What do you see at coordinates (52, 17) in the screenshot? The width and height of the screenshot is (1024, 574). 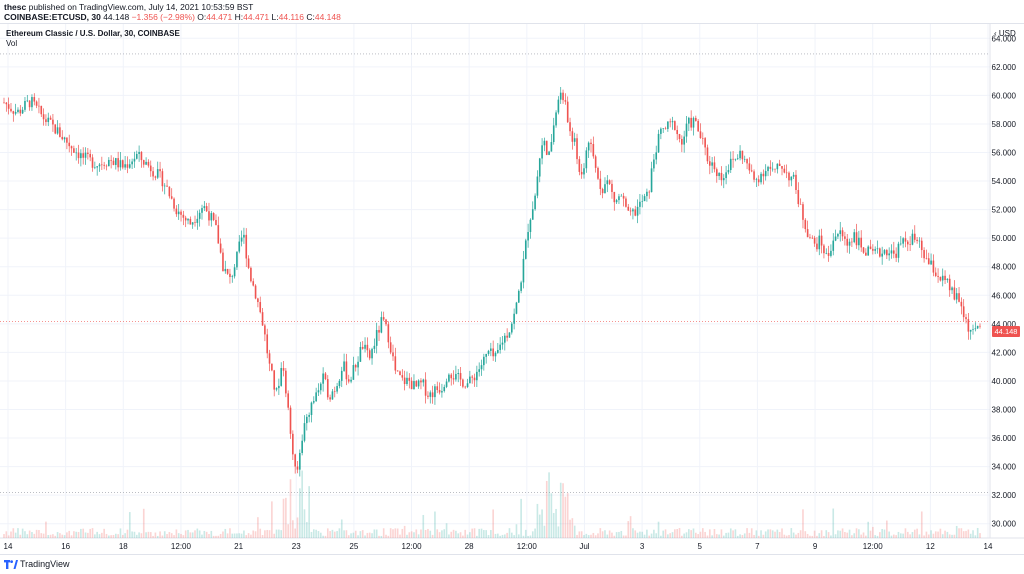 I see `symbol-label: COINBASE:ETCUSD, 30` at bounding box center [52, 17].